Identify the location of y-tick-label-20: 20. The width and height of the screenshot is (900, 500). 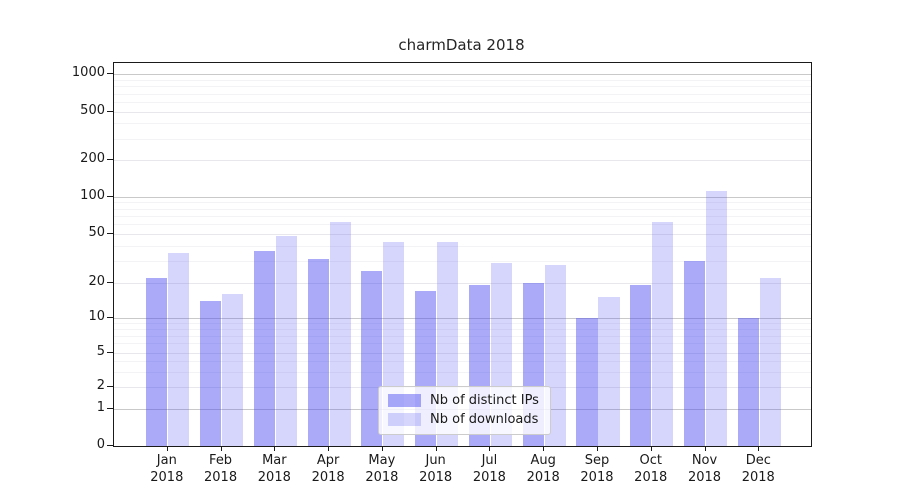
(96, 281).